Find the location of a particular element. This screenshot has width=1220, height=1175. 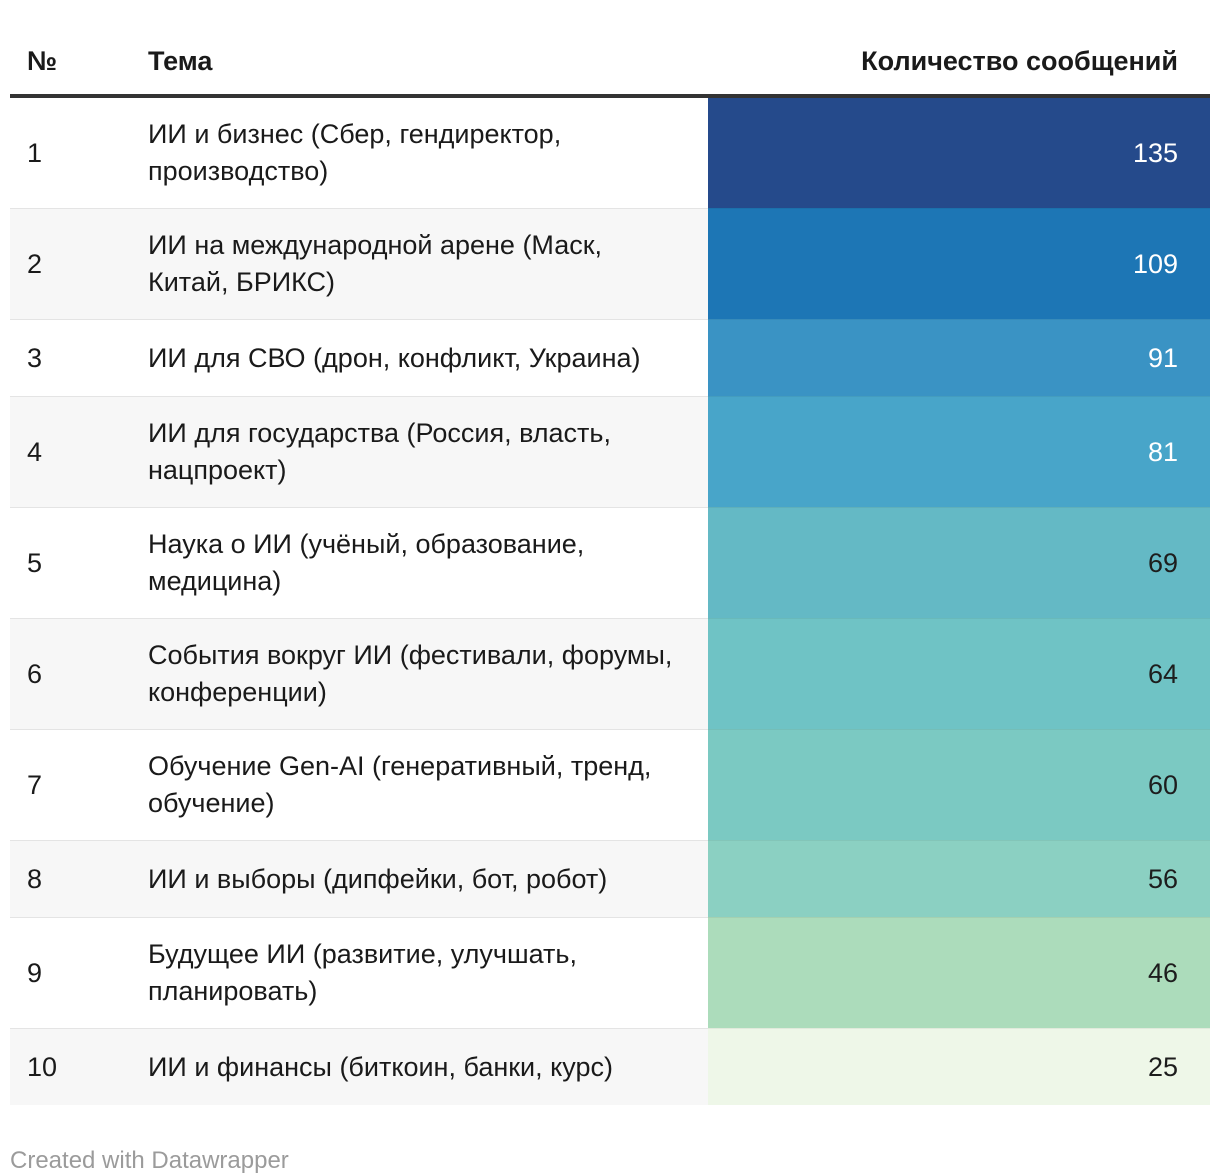

count-value: 64 is located at coordinates (1162, 673).